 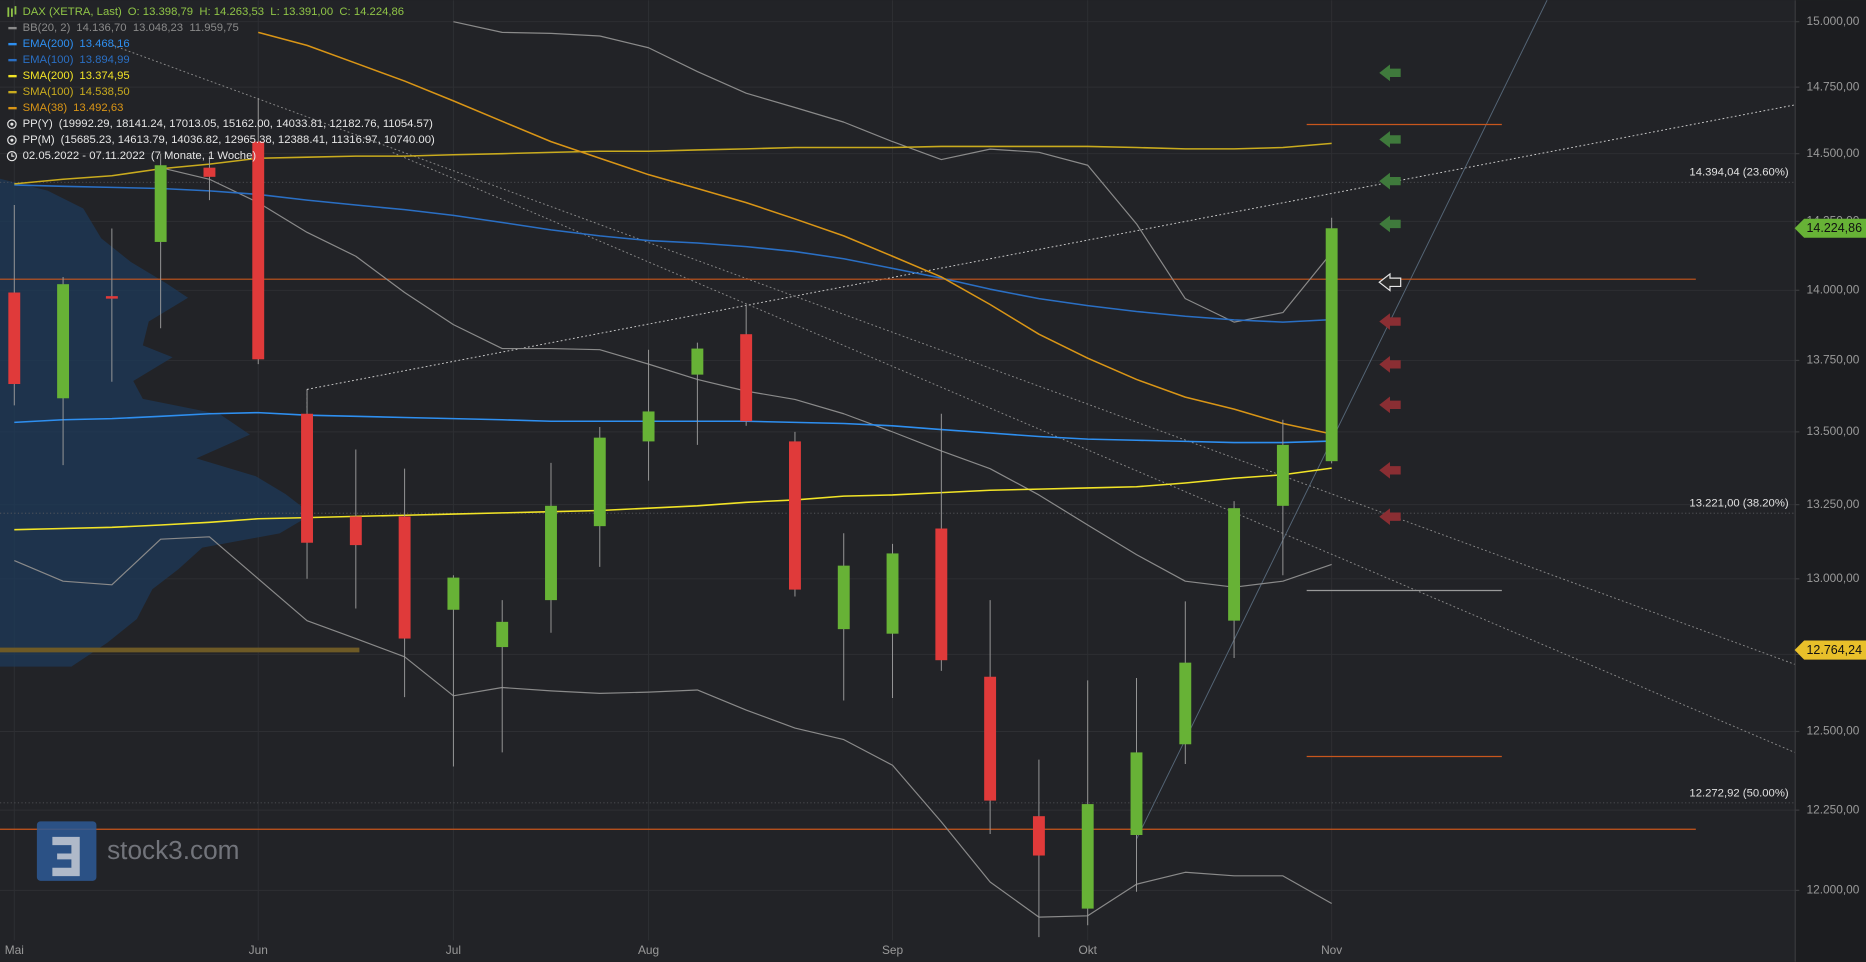 I want to click on fib-label: 12.272,92 (50.00%), so click(x=1738, y=793).